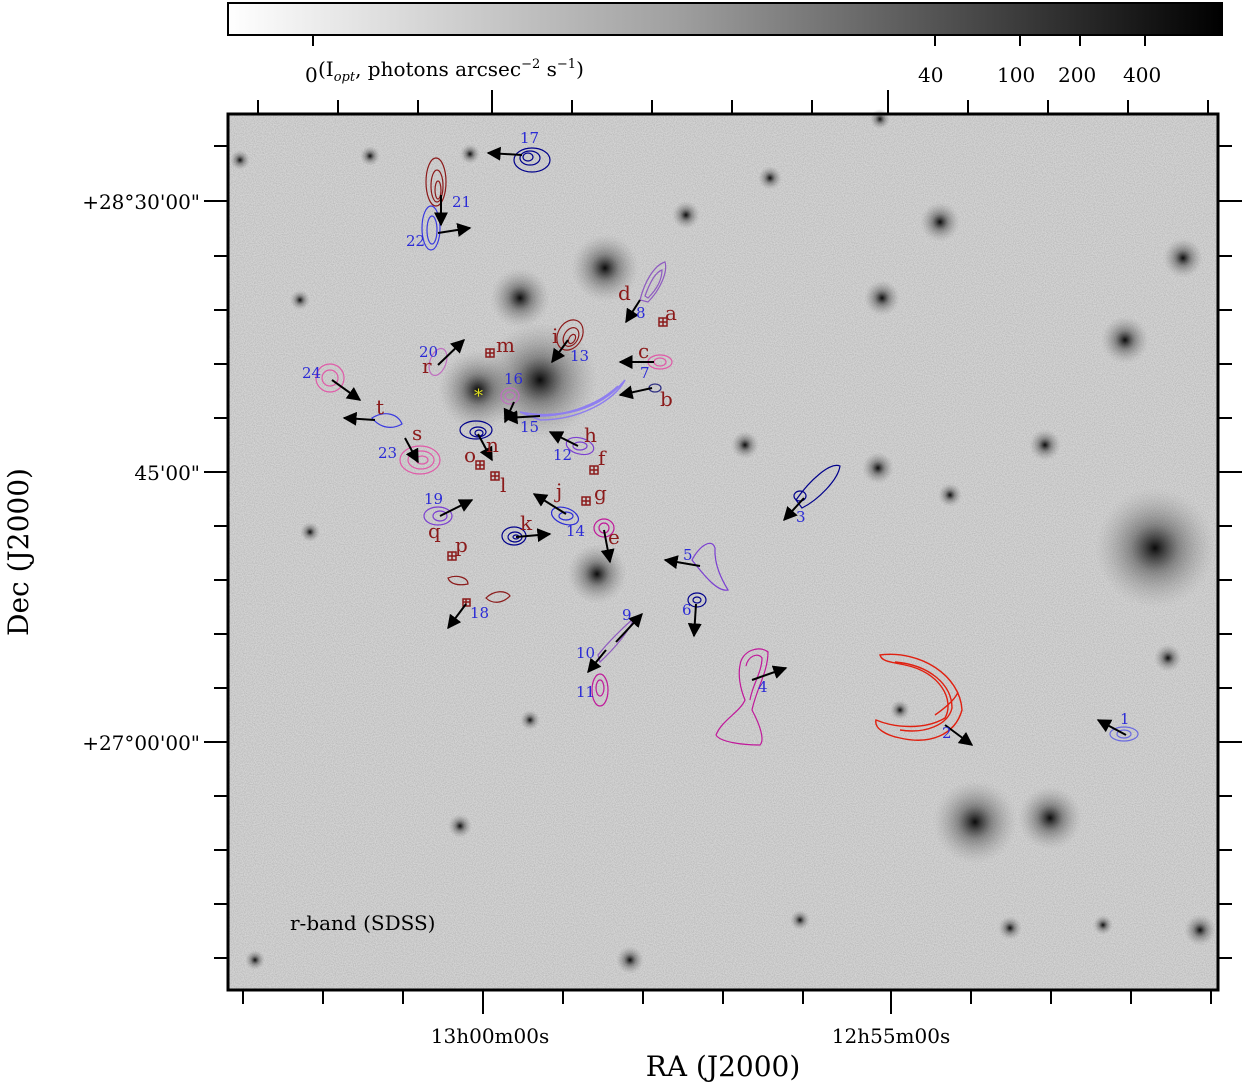  What do you see at coordinates (470, 455) in the screenshot?
I see `label-o: o` at bounding box center [470, 455].